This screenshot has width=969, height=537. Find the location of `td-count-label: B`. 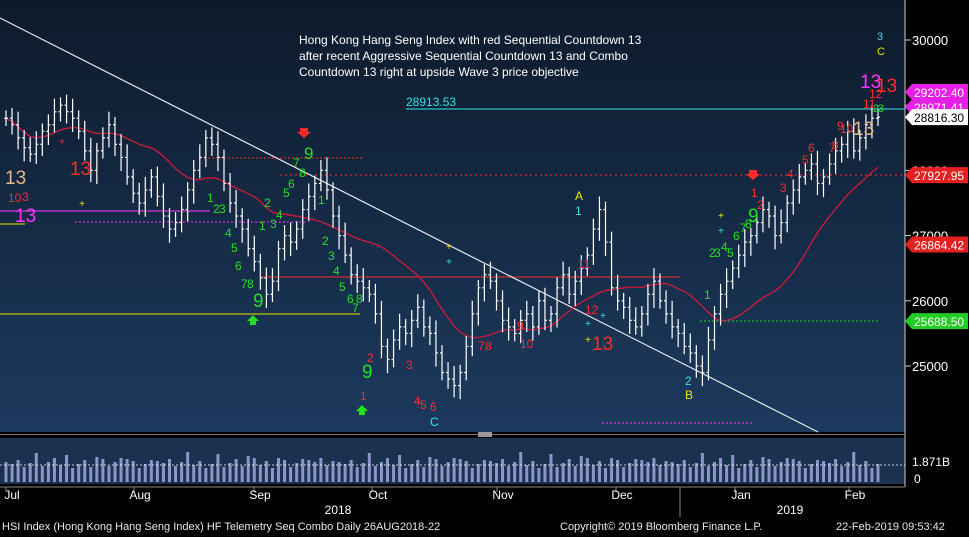

td-count-label: B is located at coordinates (689, 395).